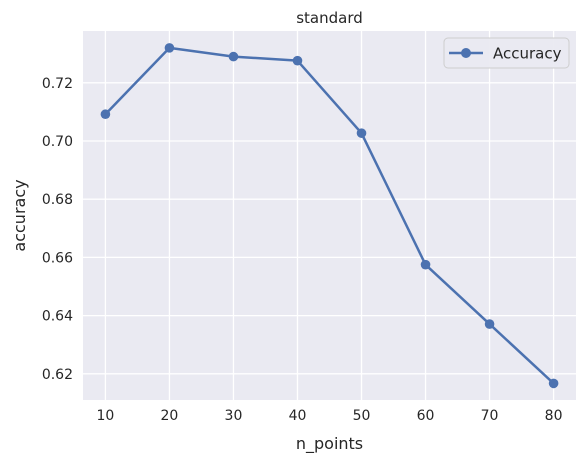  Describe the element at coordinates (234, 416) in the screenshot. I see `x-tick-label: 30` at that location.